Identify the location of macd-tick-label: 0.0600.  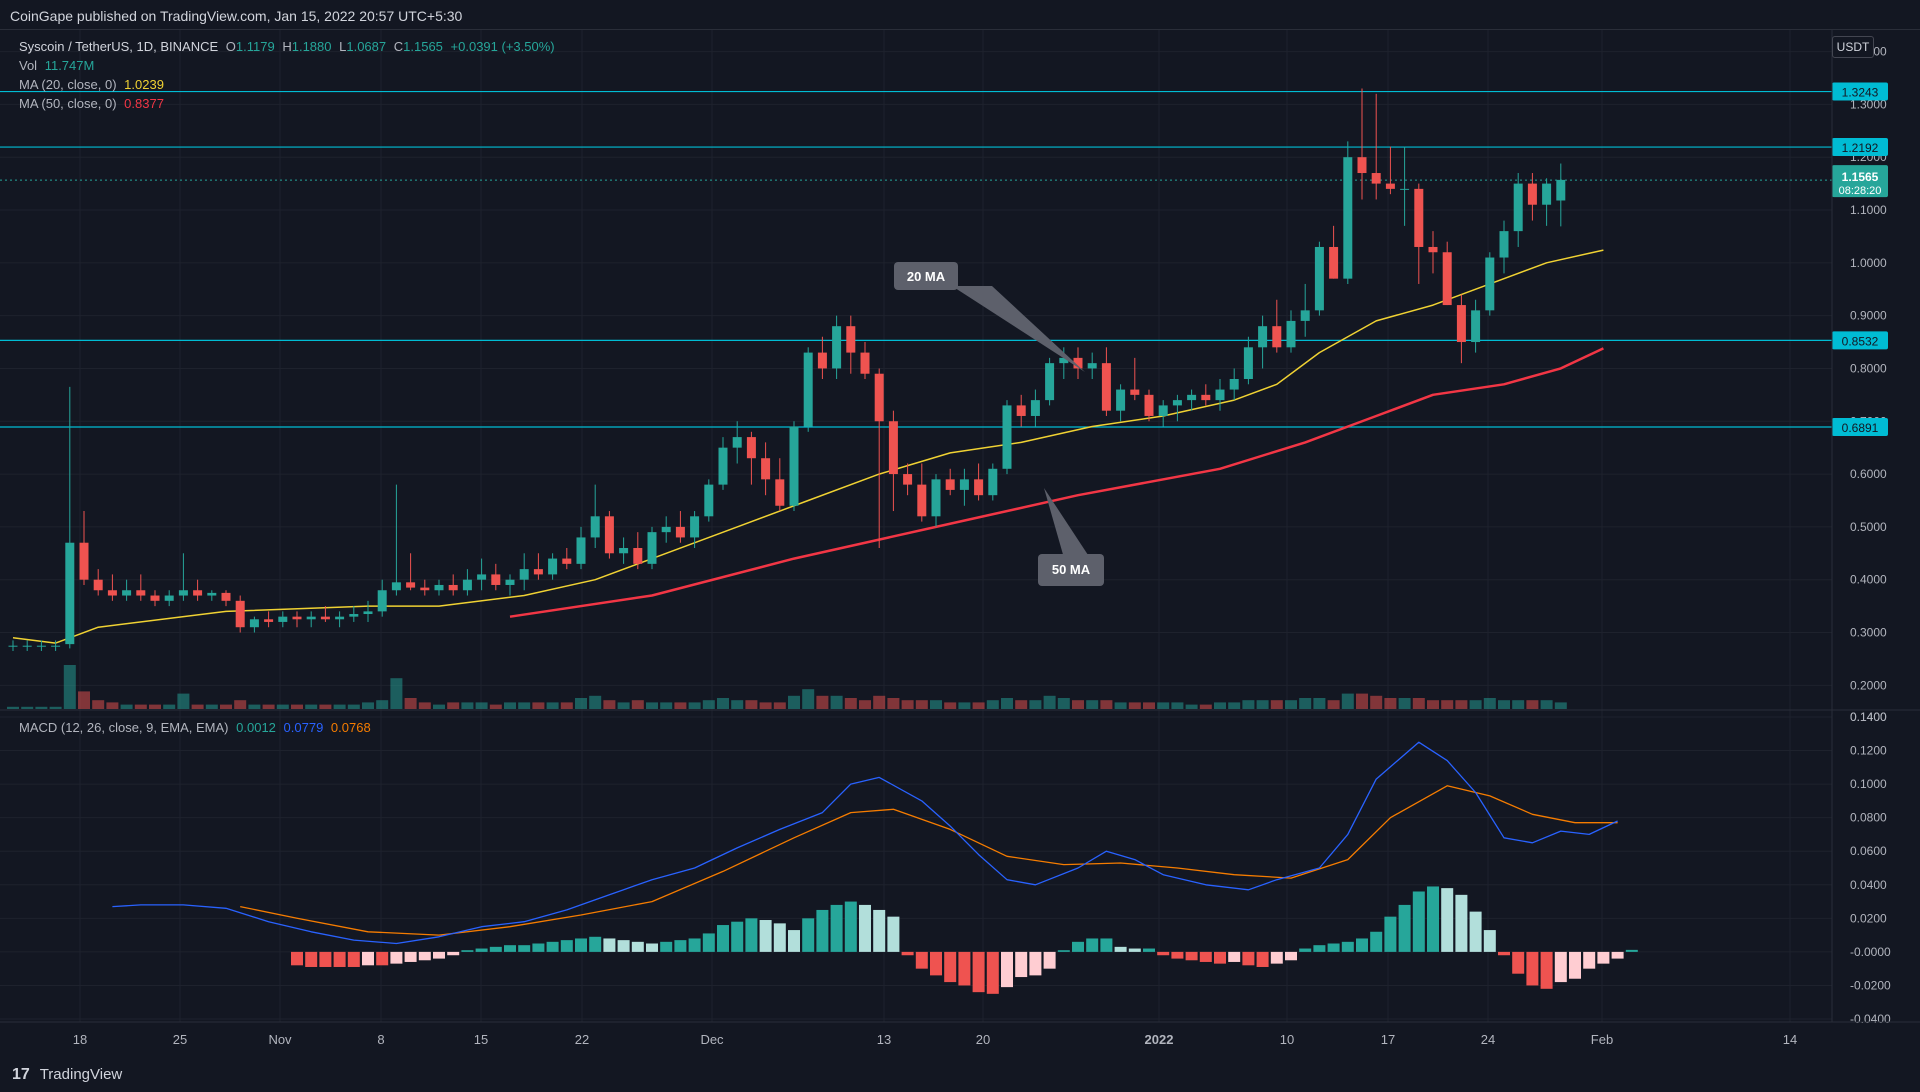
(1868, 851).